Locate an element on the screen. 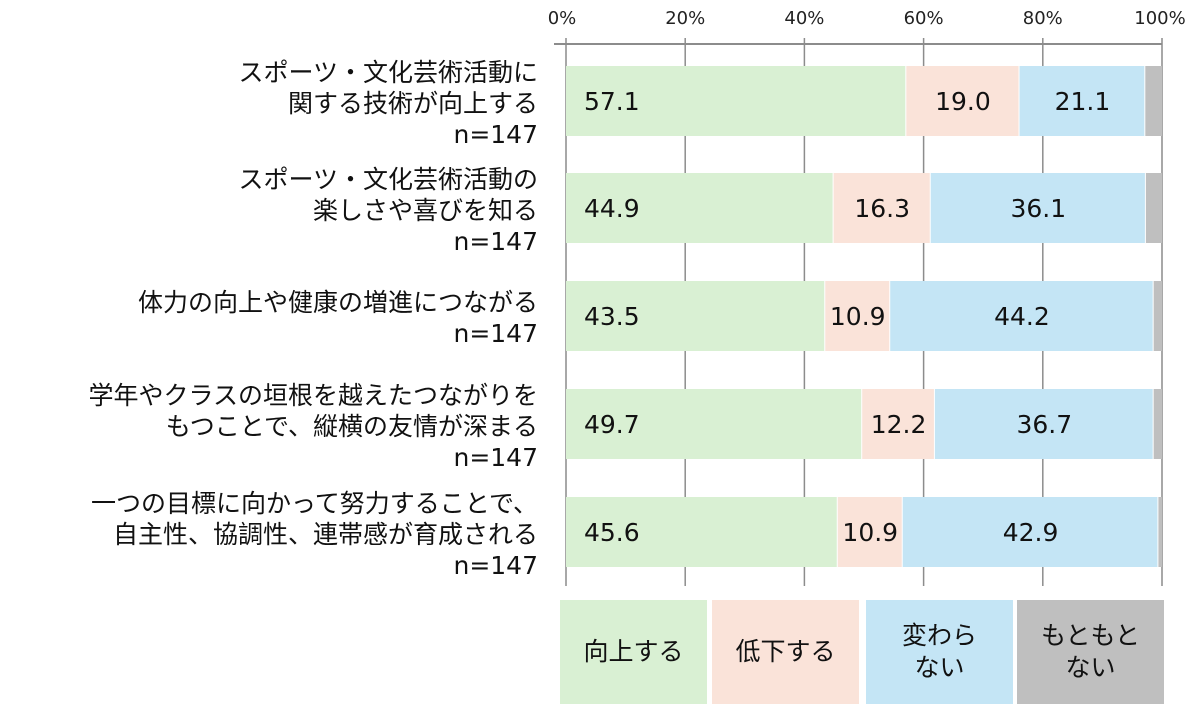  x-tick-label: 80% is located at coordinates (1043, 18).